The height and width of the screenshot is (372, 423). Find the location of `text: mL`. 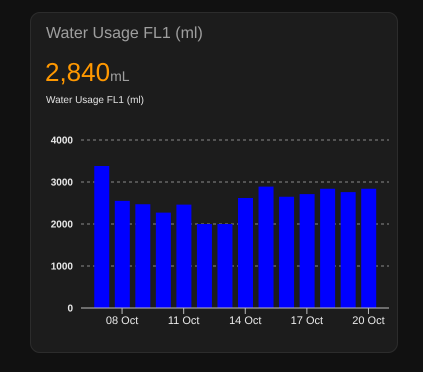

text: mL is located at coordinates (120, 76).